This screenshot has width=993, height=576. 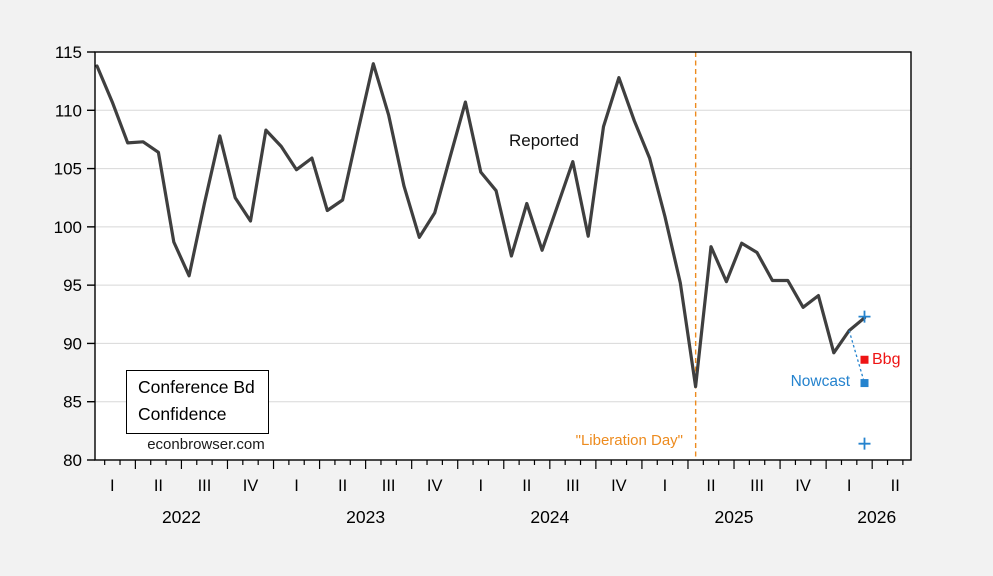 What do you see at coordinates (182, 414) in the screenshot?
I see `chart-title-line2: Confidence` at bounding box center [182, 414].